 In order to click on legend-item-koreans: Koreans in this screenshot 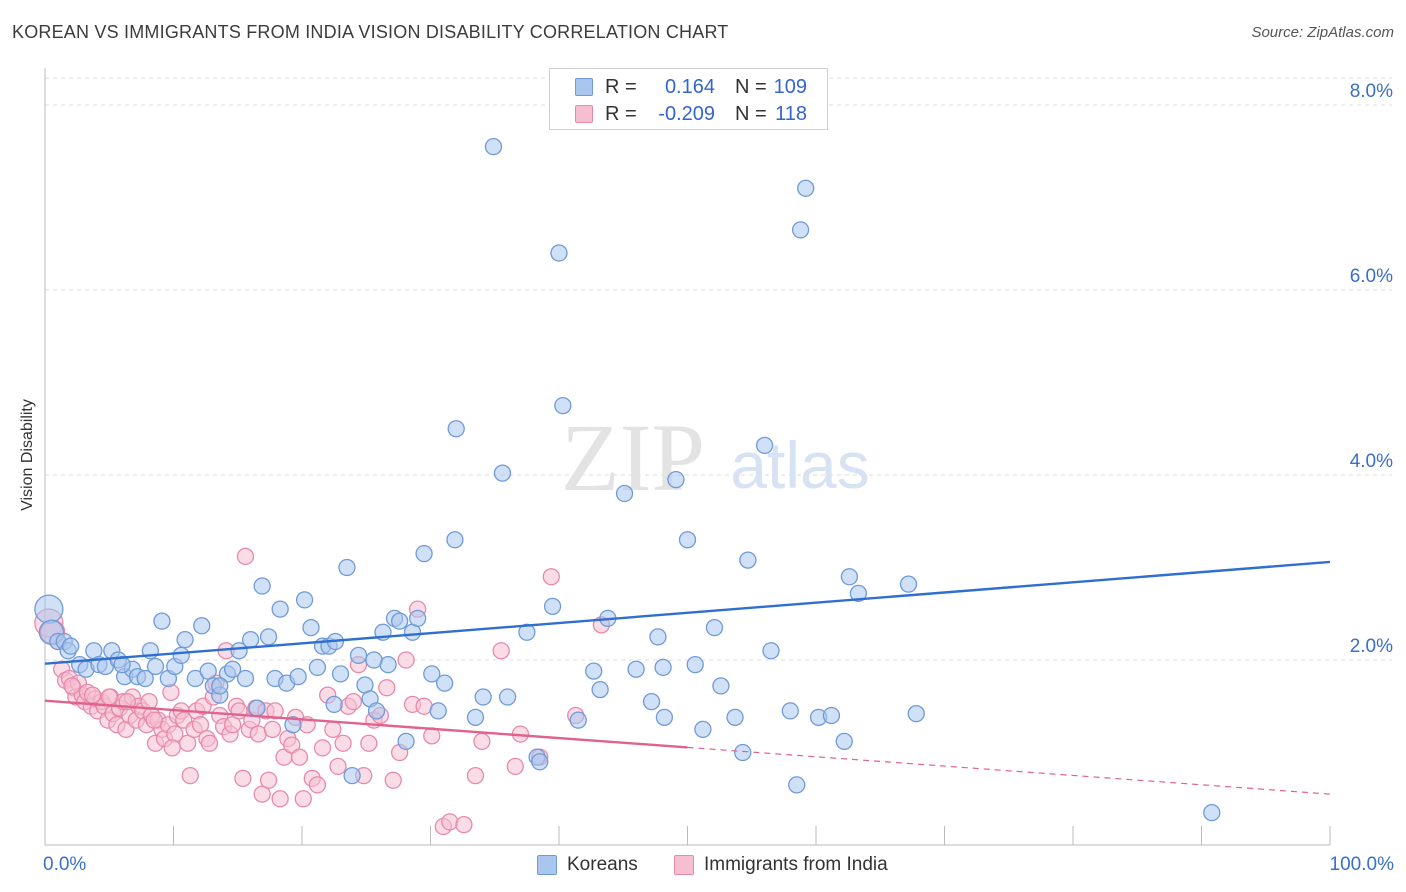, I will do `click(587, 865)`.